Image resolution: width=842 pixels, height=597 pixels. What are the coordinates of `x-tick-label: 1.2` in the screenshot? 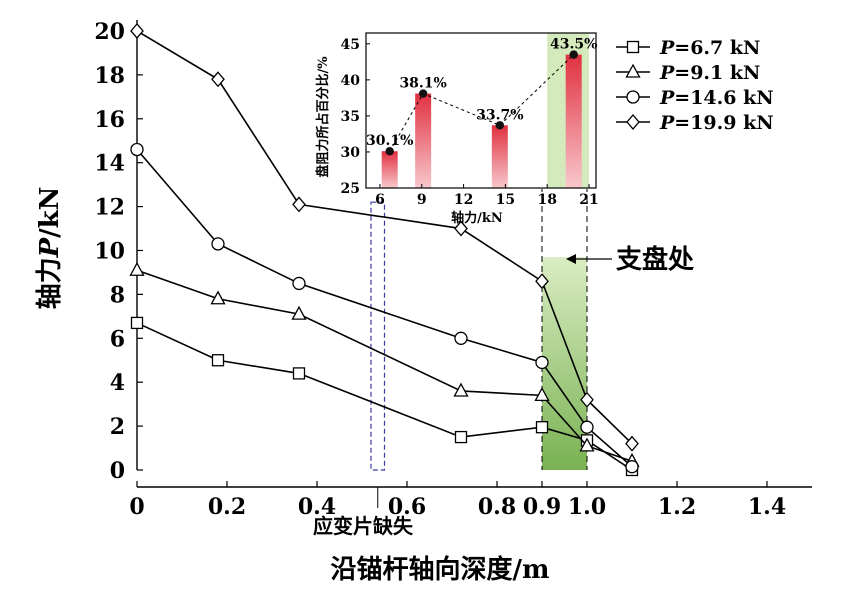 It's located at (677, 507).